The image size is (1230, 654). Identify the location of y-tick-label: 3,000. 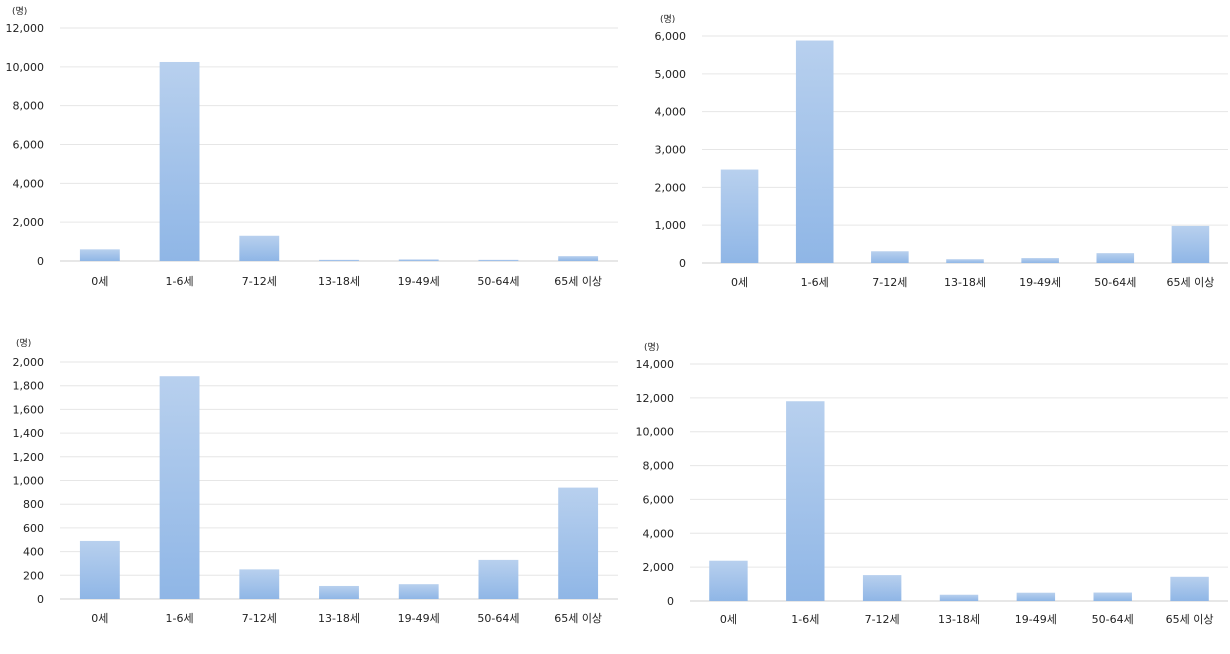
(671, 150).